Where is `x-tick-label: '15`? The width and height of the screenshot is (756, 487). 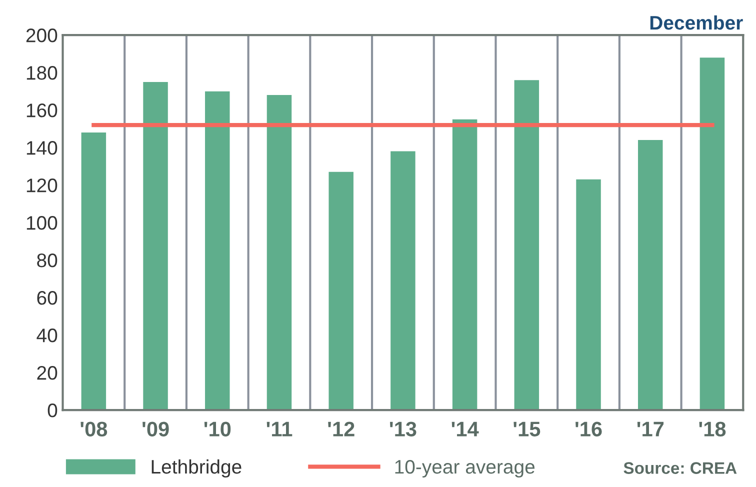 x-tick-label: '15 is located at coordinates (527, 429).